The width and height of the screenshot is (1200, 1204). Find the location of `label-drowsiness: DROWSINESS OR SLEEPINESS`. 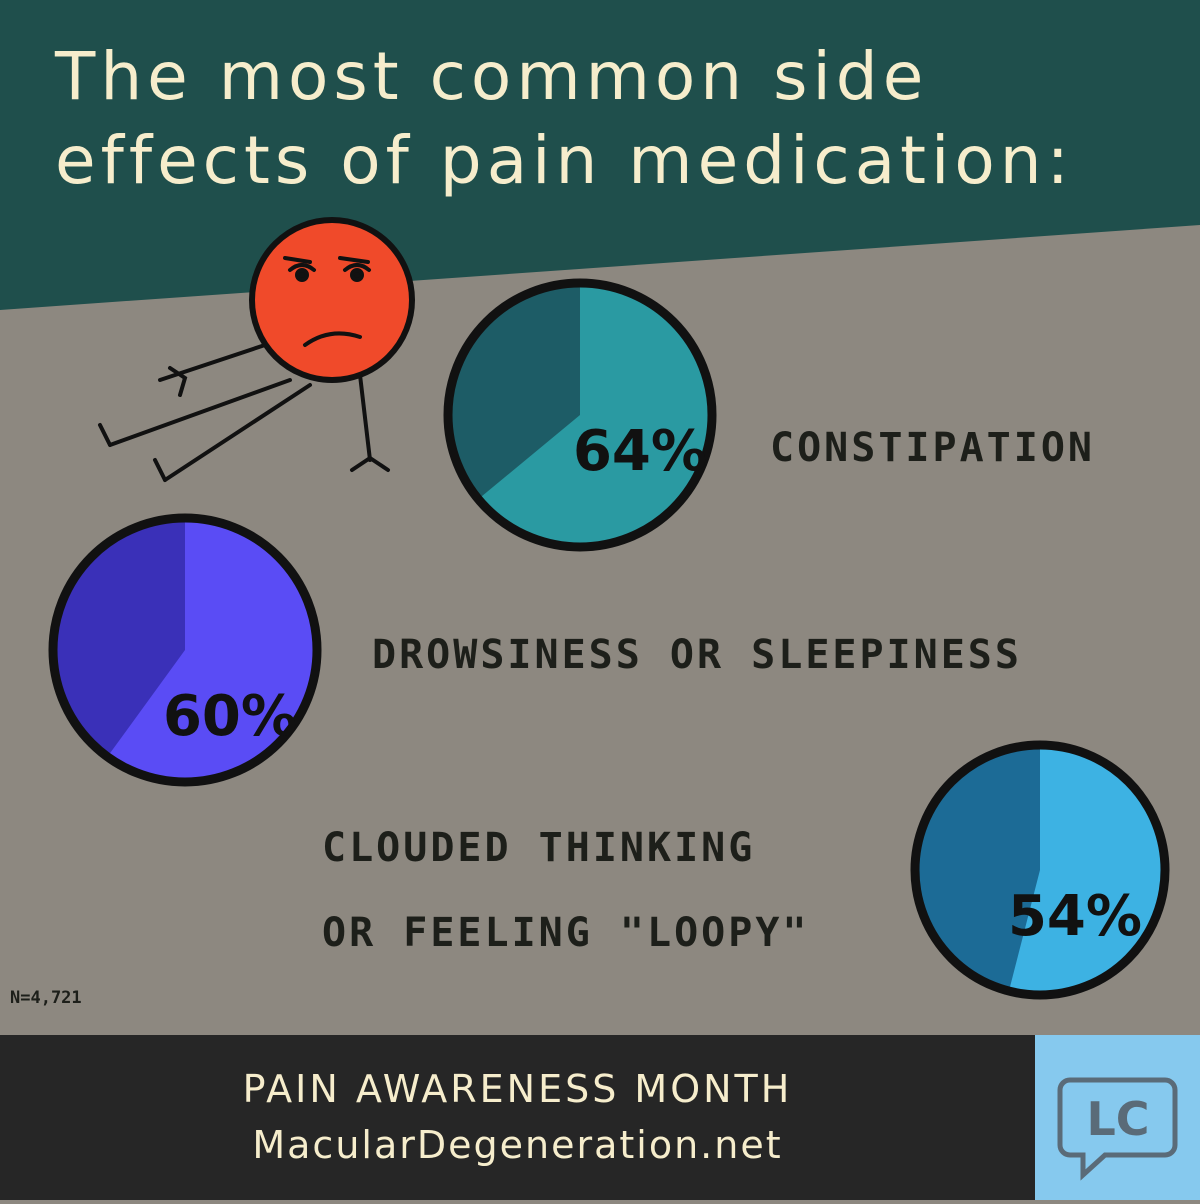

label-drowsiness: DROWSINESS OR SLEEPINESS is located at coordinates (697, 655).